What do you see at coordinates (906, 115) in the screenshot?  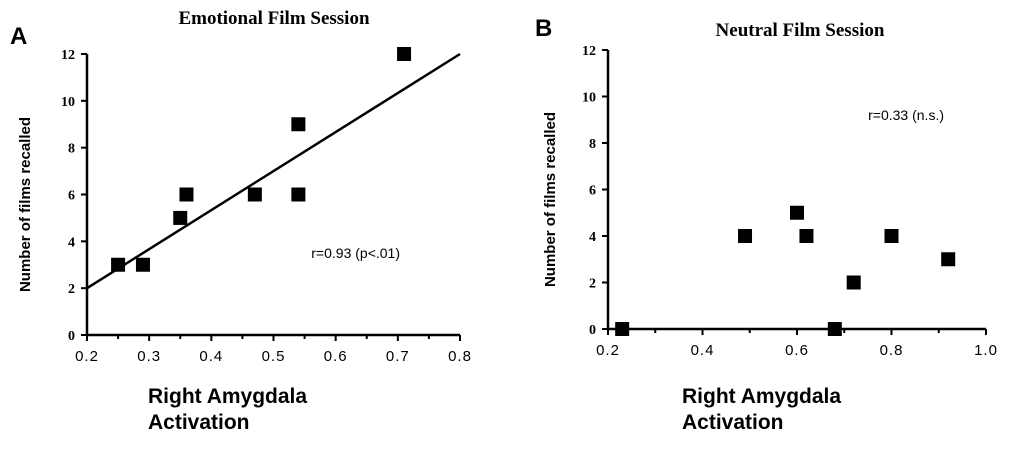 I see `correlation-annotation-b: r=0.33 (n.s.)` at bounding box center [906, 115].